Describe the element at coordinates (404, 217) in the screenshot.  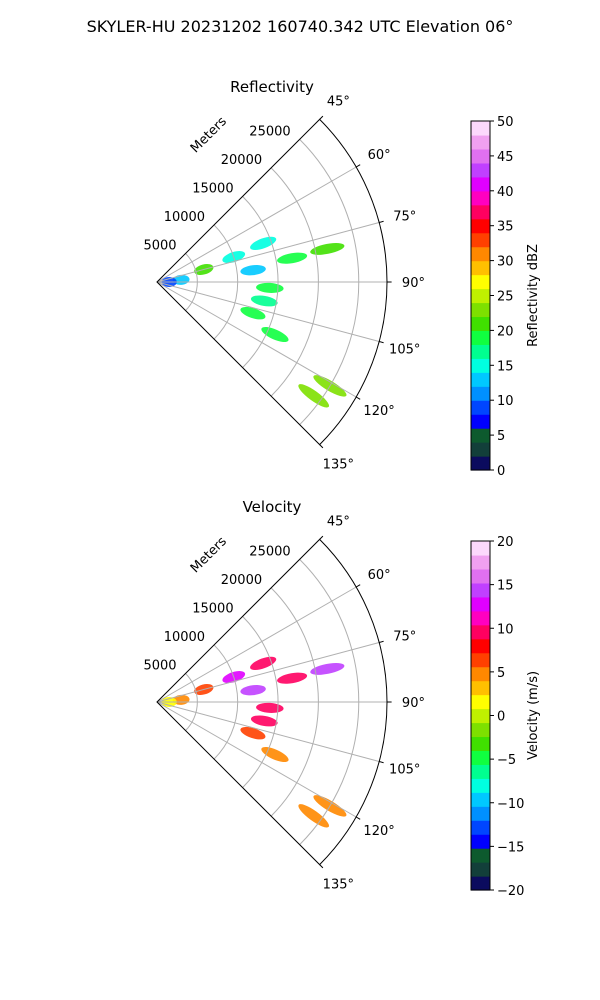
I see `theta-tick-label: 75°` at that location.